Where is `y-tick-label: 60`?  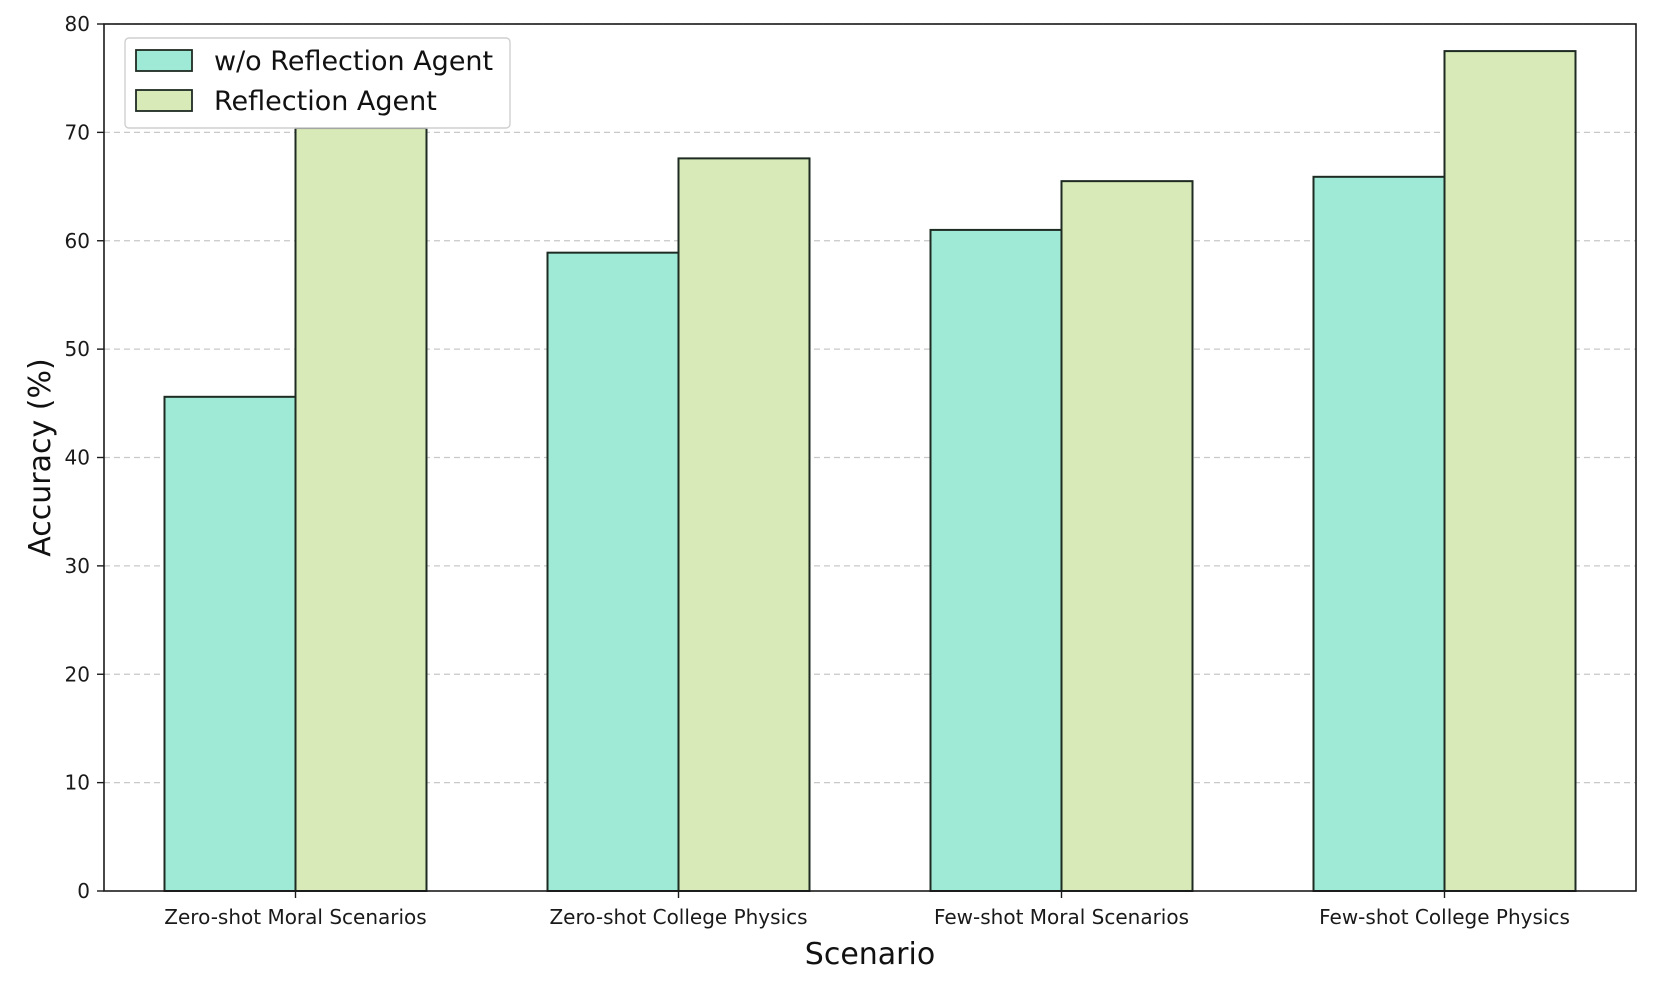
y-tick-label: 60 is located at coordinates (77, 241).